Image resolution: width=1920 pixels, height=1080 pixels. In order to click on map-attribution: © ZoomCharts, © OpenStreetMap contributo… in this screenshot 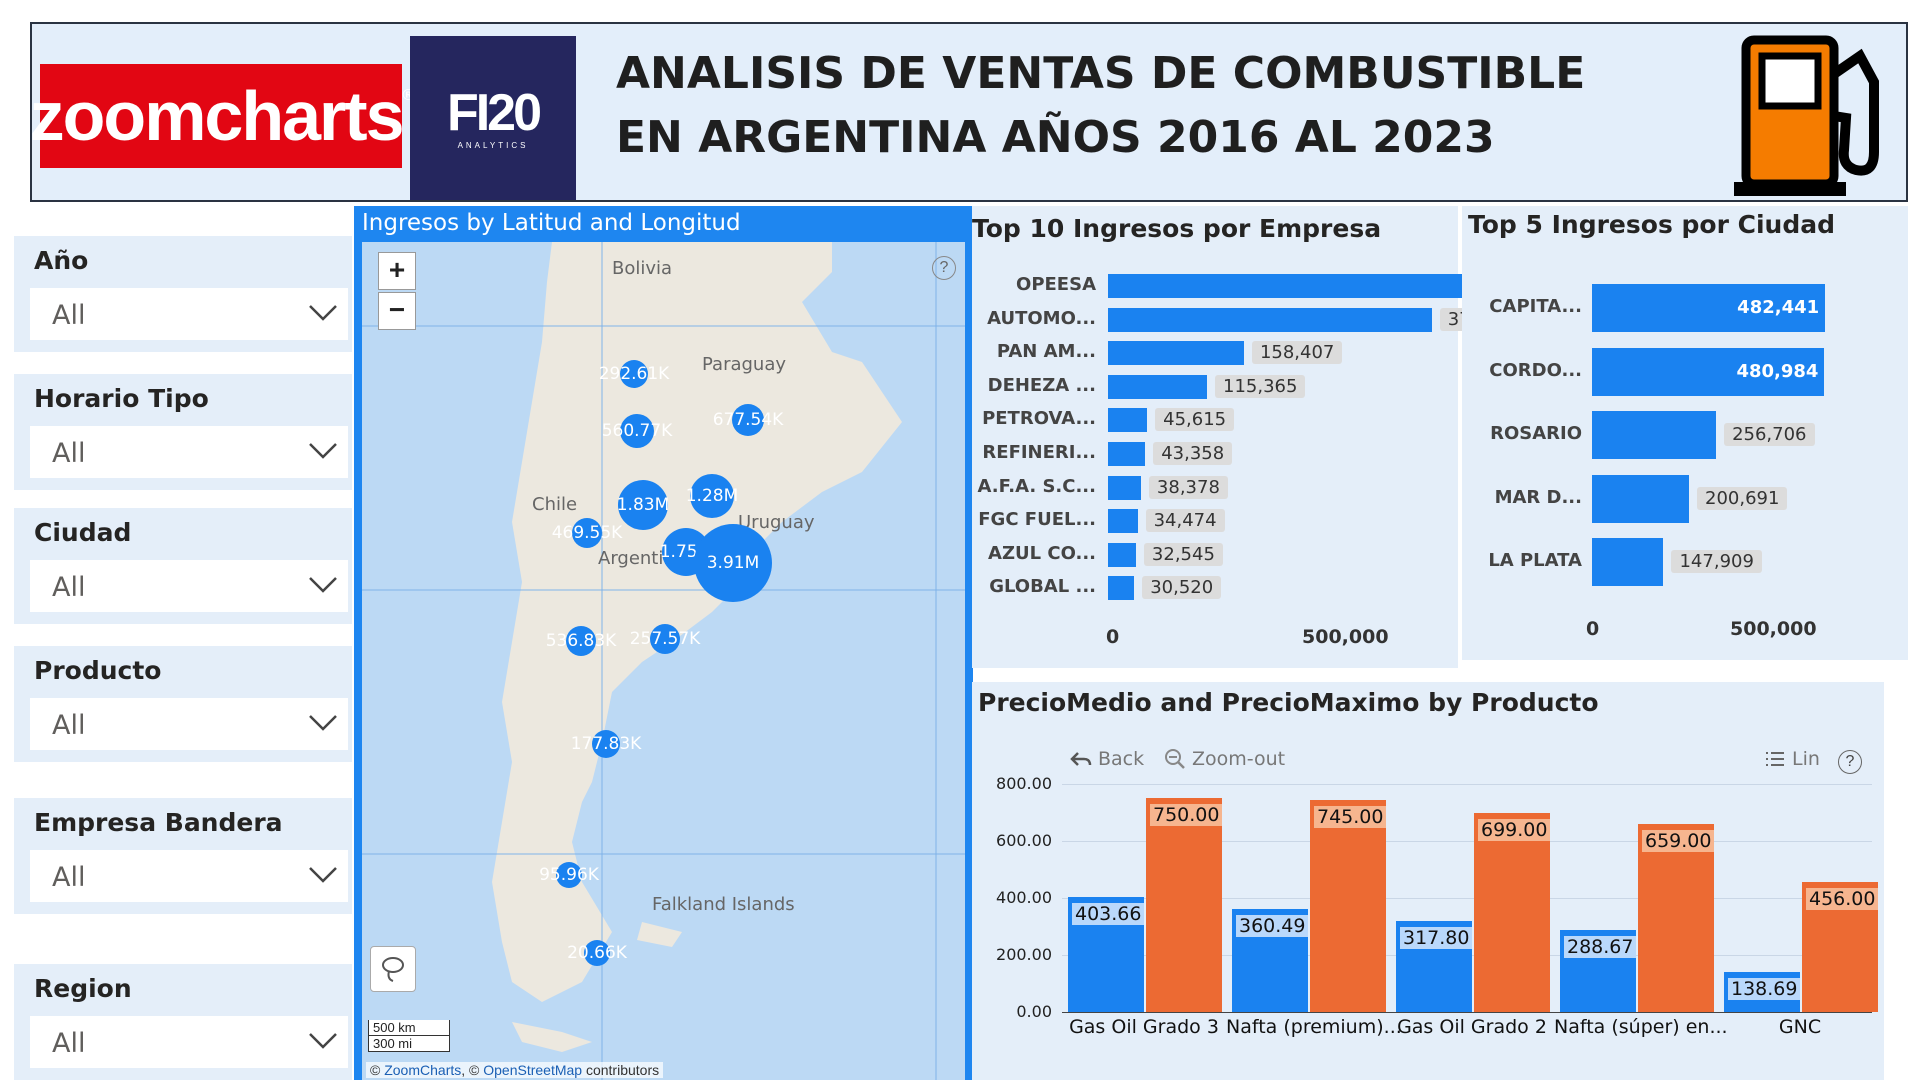, I will do `click(515, 1070)`.